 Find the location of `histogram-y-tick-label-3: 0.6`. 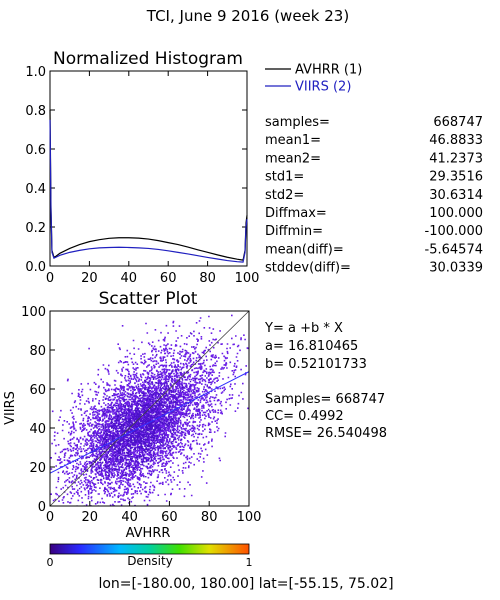

histogram-y-tick-label-3: 0.6 is located at coordinates (35, 150).